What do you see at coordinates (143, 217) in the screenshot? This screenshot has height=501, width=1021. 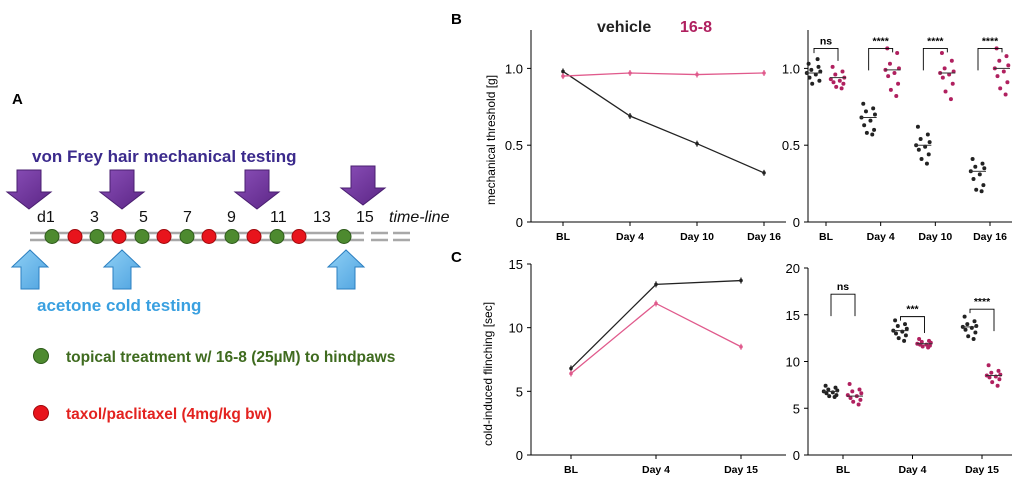 I see `day-label: 5` at bounding box center [143, 217].